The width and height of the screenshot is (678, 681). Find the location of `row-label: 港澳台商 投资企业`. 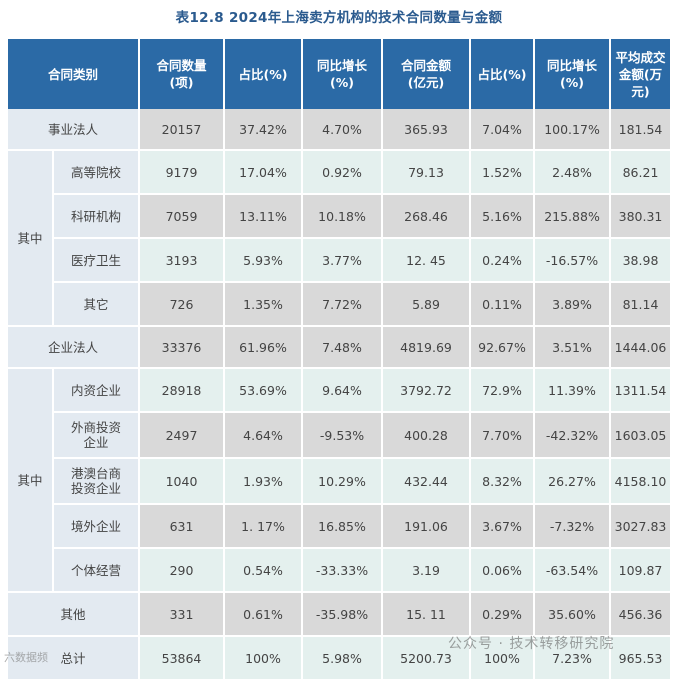

row-label: 港澳台商 投资企业 is located at coordinates (97, 482).